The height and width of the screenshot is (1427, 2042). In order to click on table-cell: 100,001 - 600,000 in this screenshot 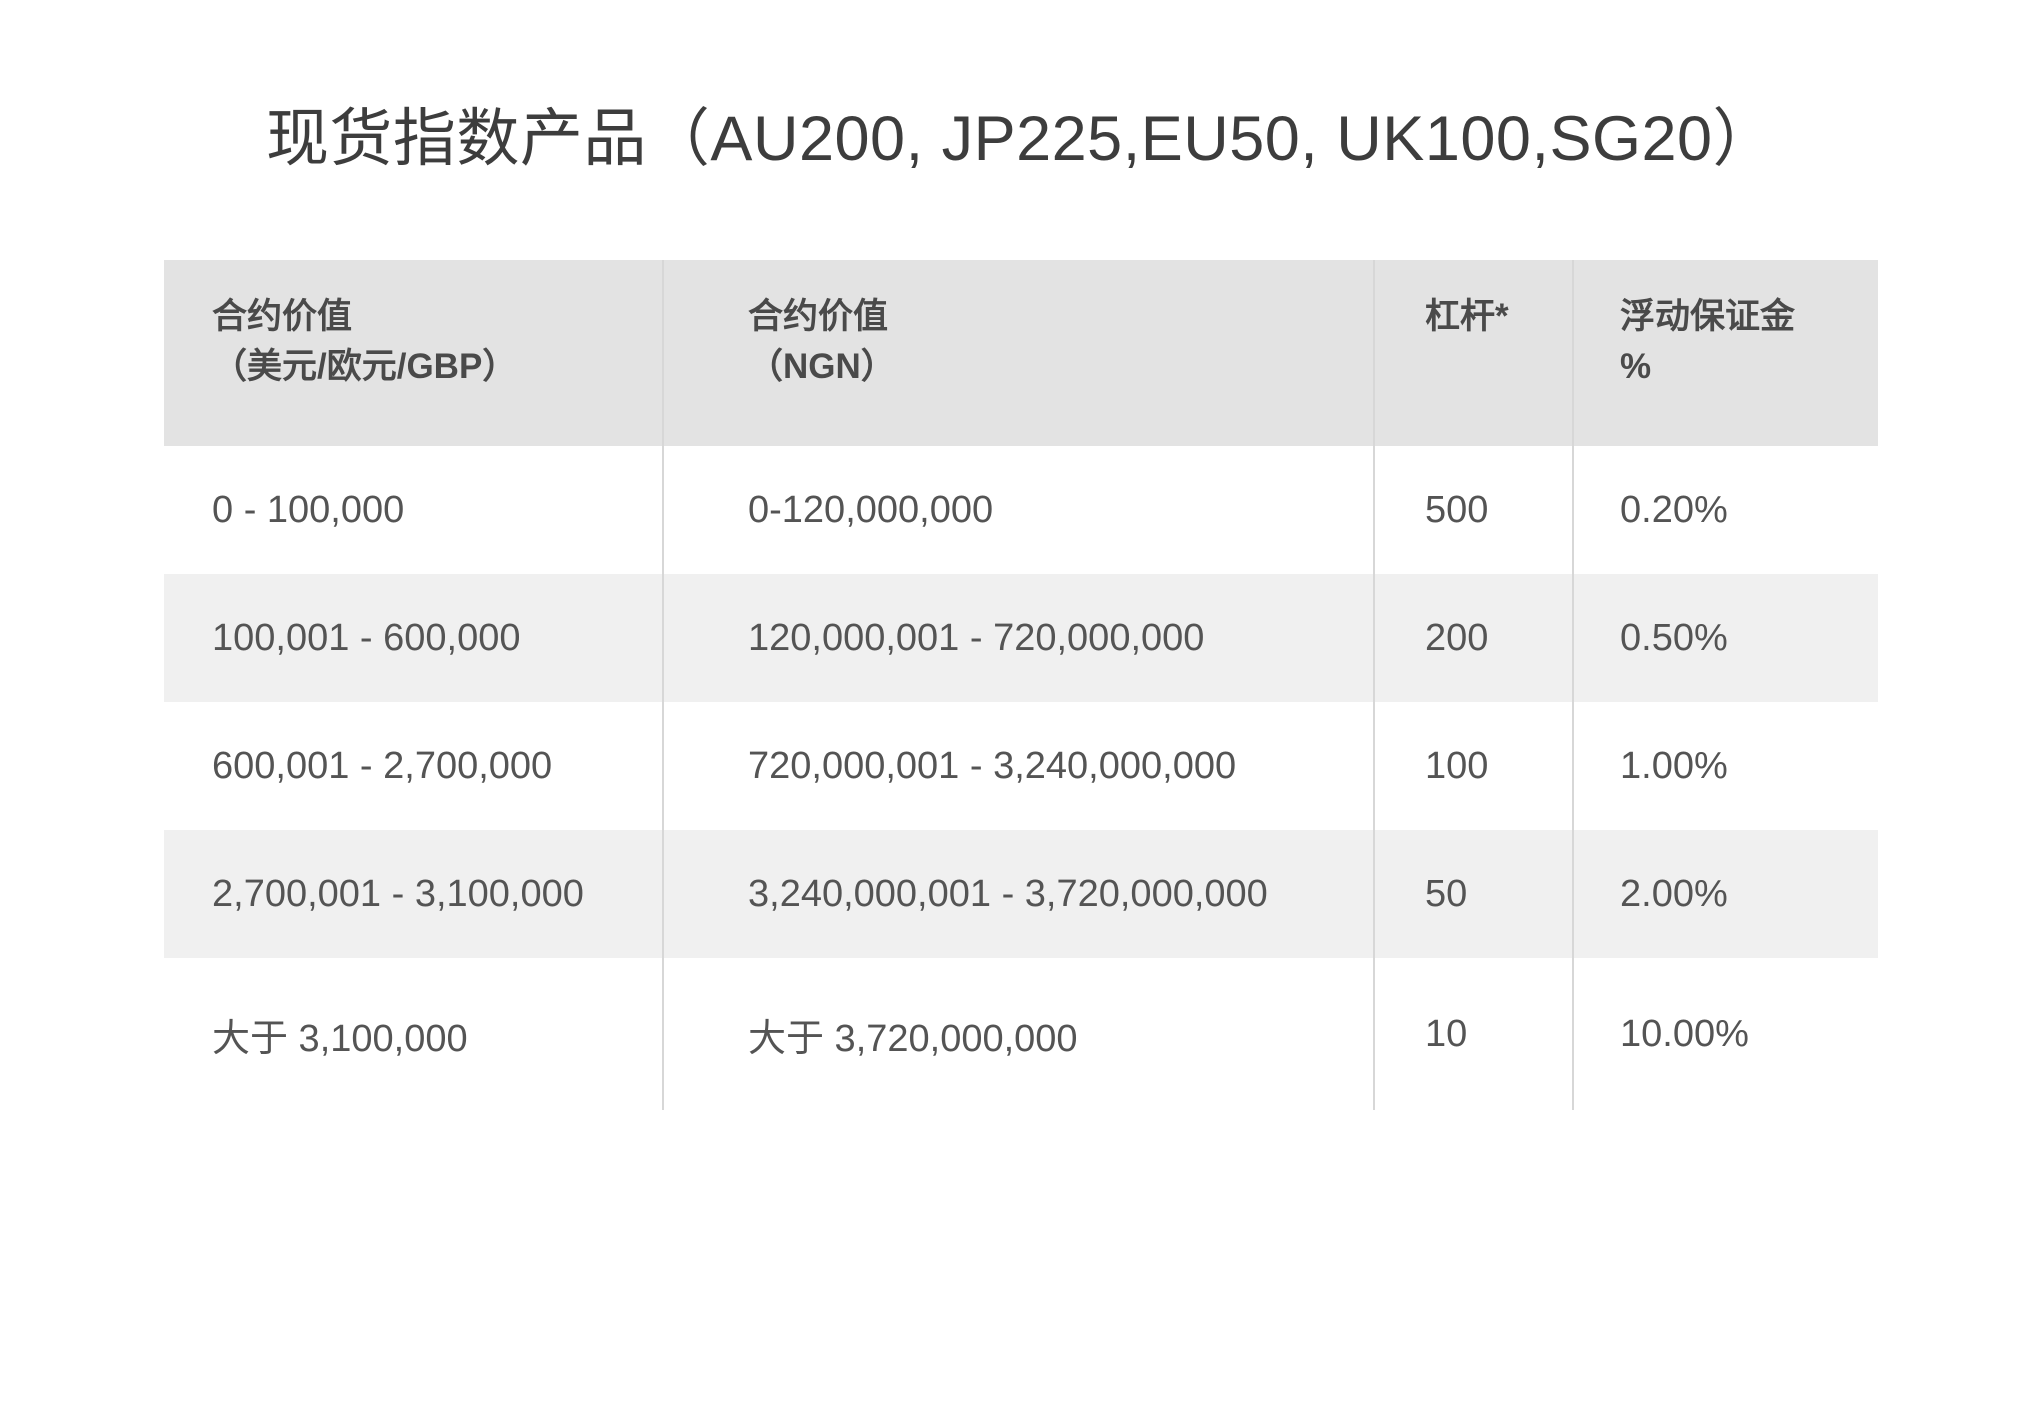, I will do `click(414, 638)`.